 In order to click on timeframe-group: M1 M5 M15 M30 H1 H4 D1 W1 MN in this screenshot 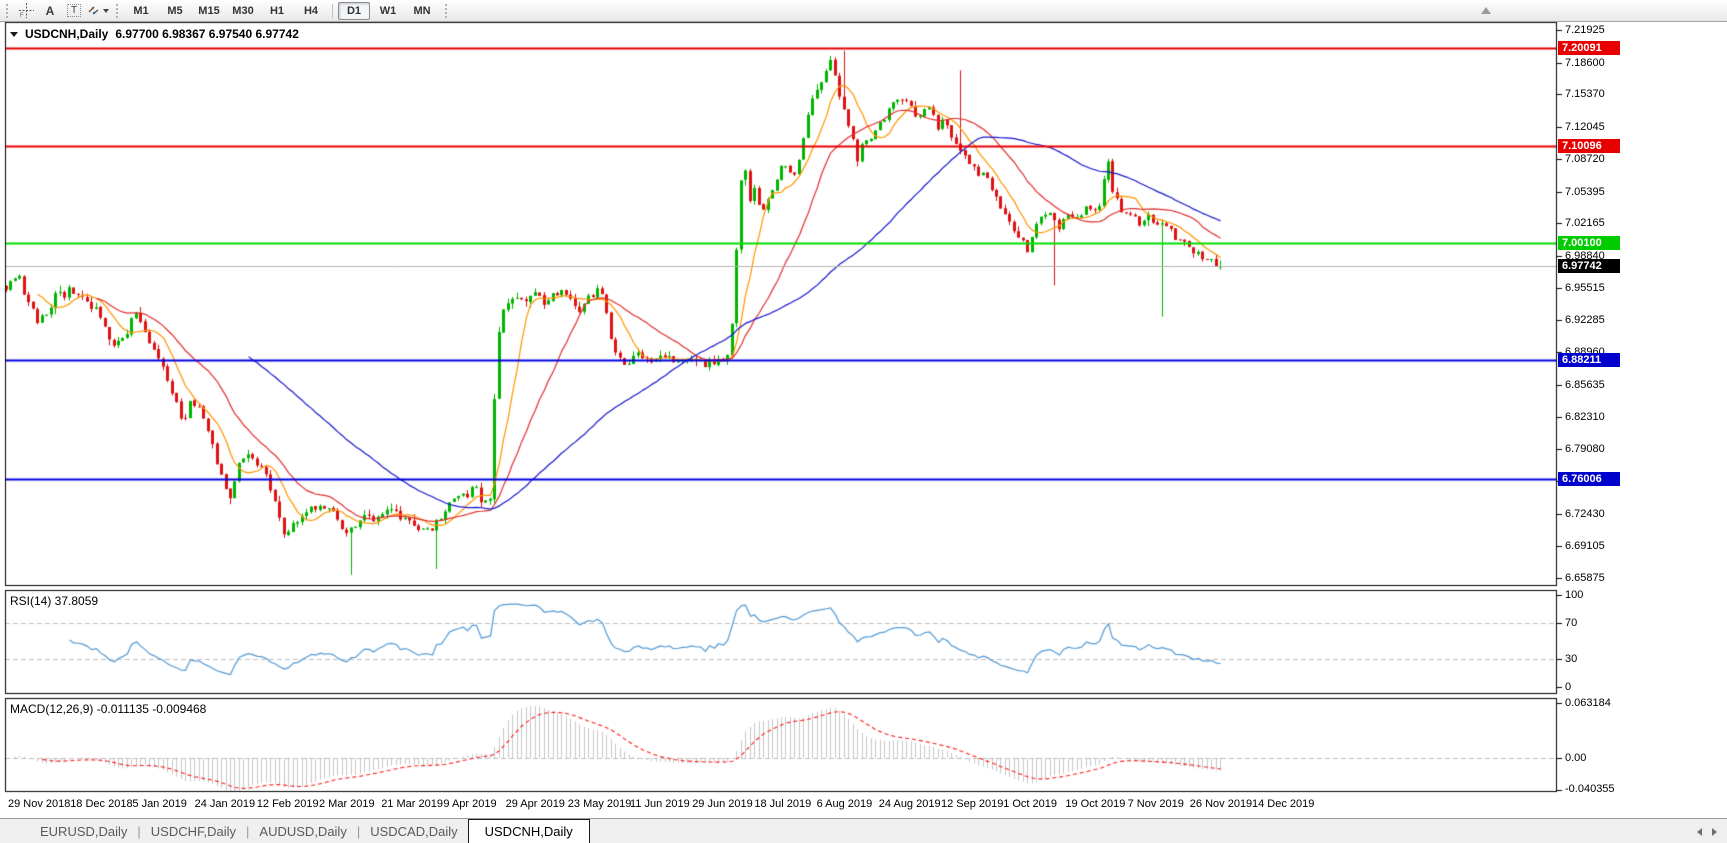, I will do `click(281, 10)`.